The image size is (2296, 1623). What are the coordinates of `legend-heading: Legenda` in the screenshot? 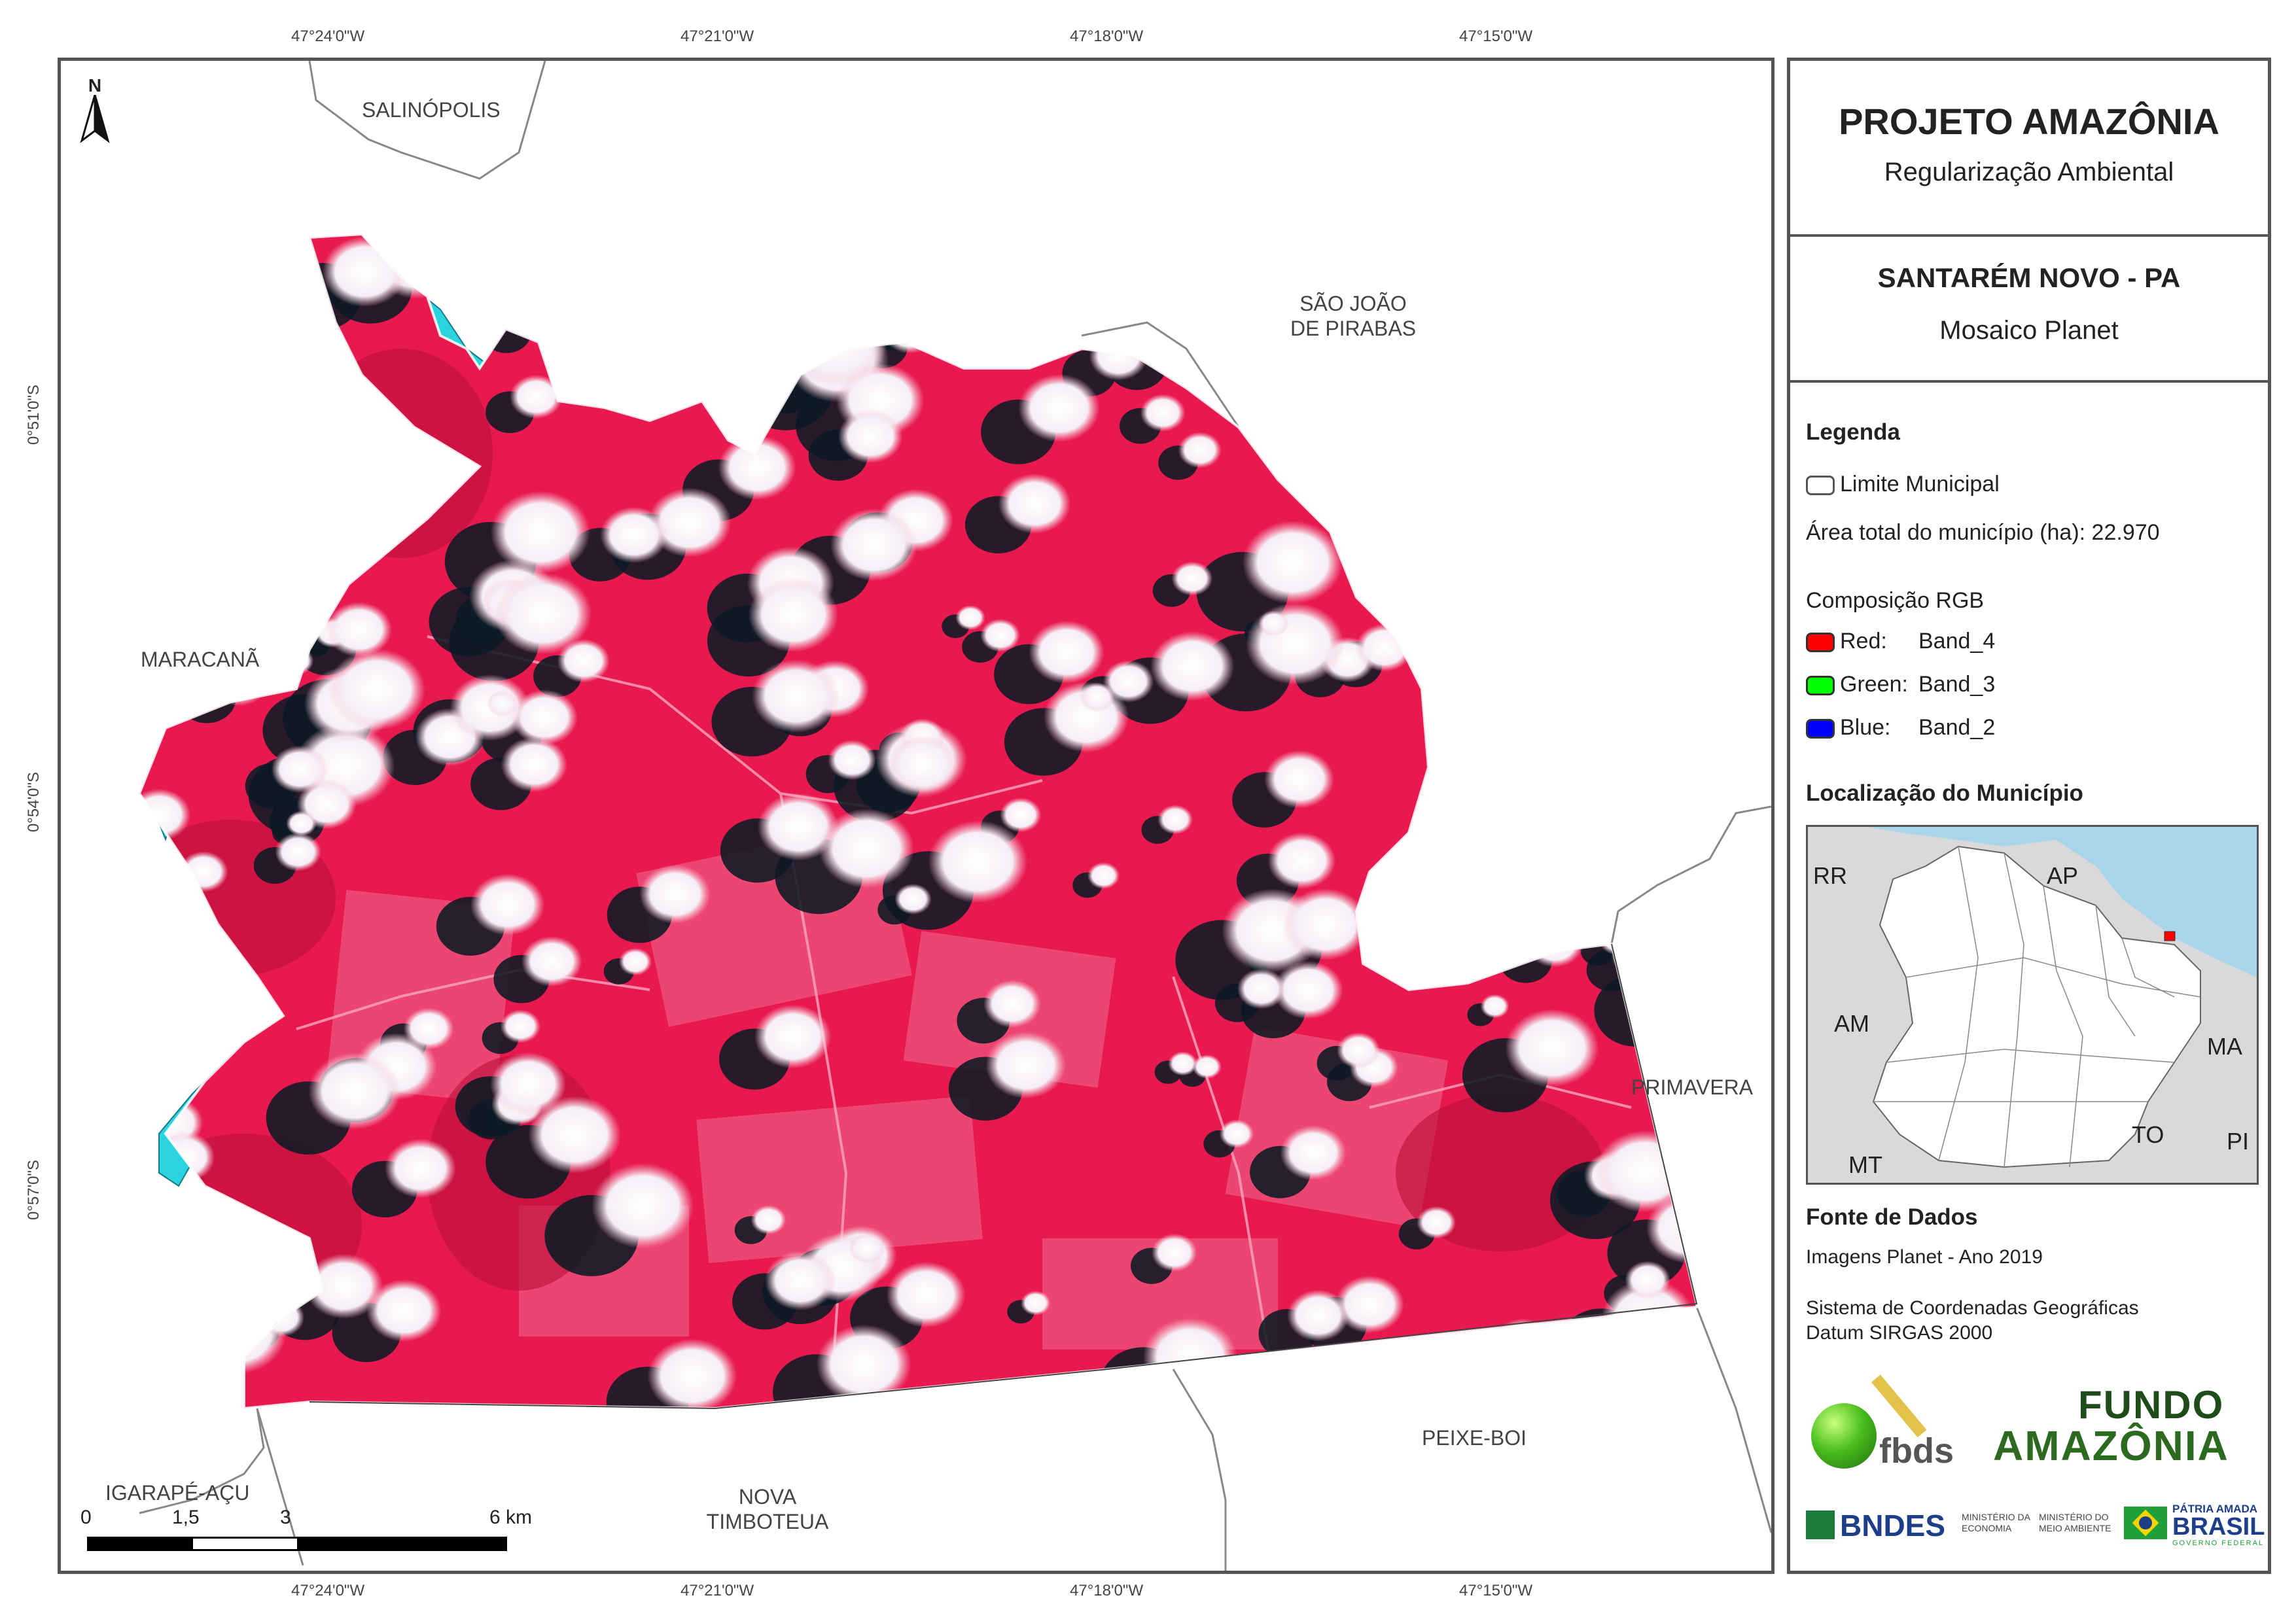 It's located at (1853, 432).